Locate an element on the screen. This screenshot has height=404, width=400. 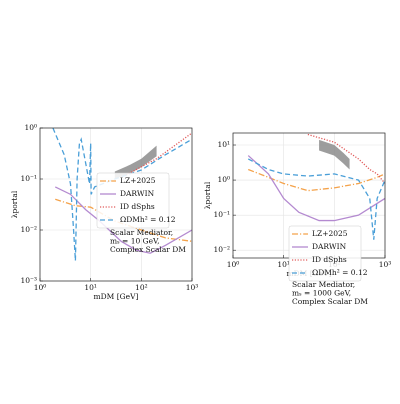
axes-frame is located at coordinates (116, 204).